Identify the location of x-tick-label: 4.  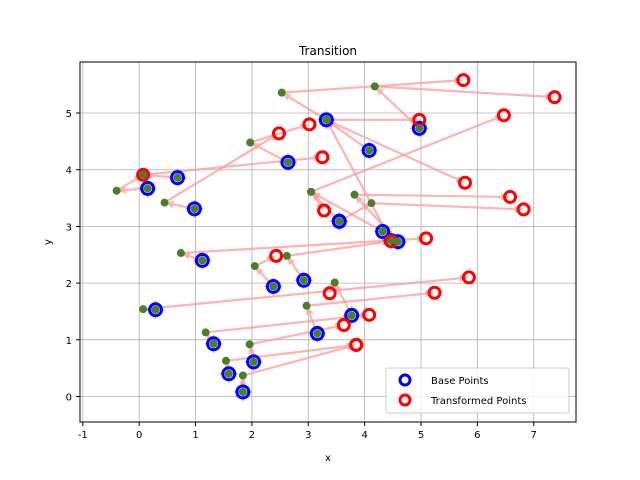
(364, 435).